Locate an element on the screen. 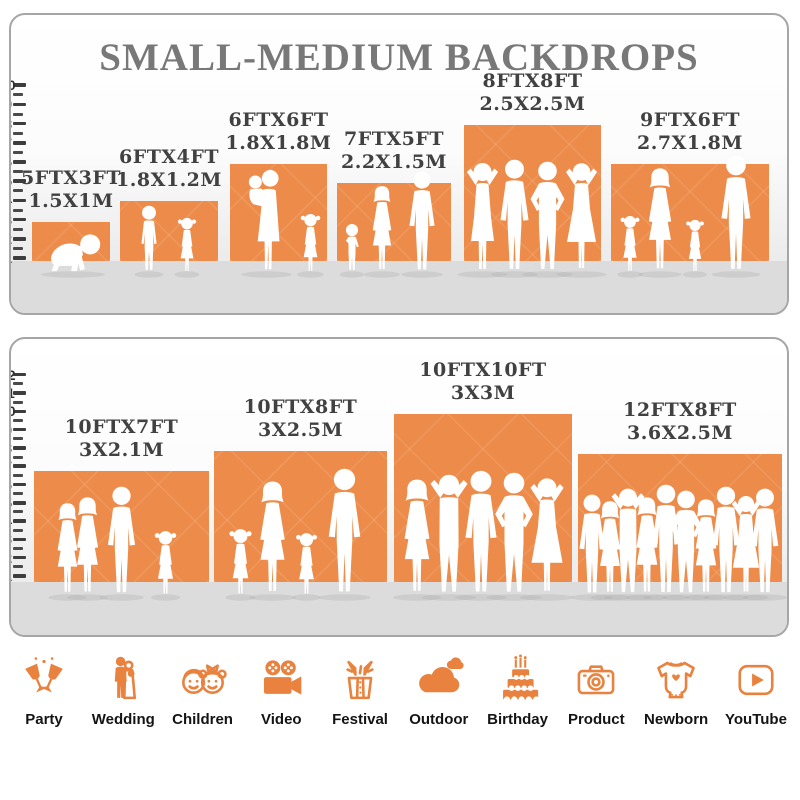 The width and height of the screenshot is (800, 800). backdrop-size-label: 6FTX4FT 1.8X1.2M is located at coordinates (169, 169).